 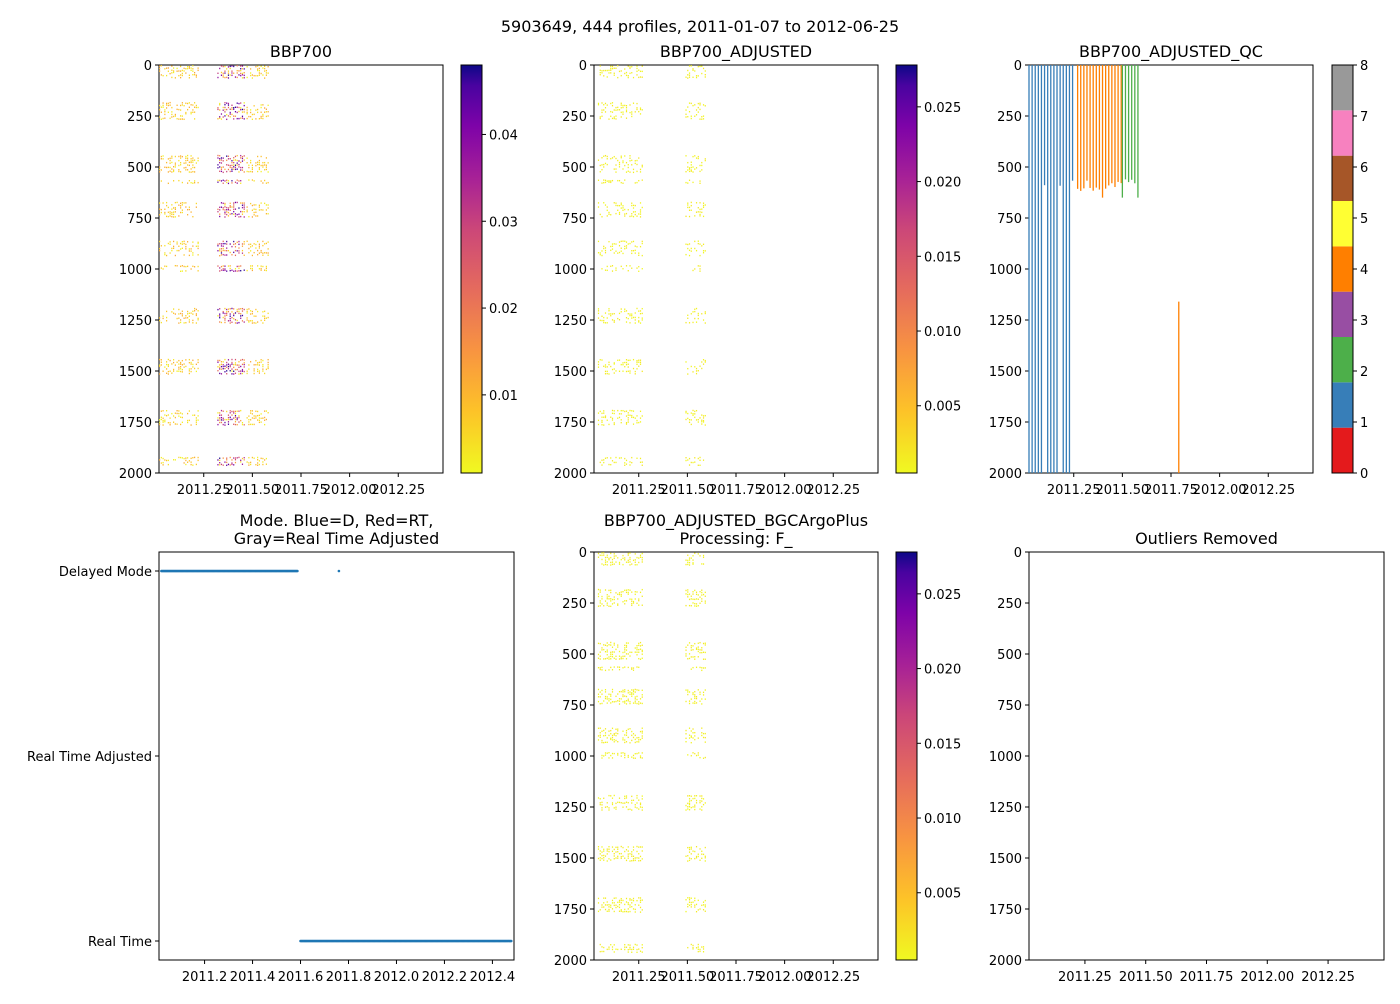 I want to click on bbp700_adjusted-xtick-label: 2012.00, so click(x=785, y=490).